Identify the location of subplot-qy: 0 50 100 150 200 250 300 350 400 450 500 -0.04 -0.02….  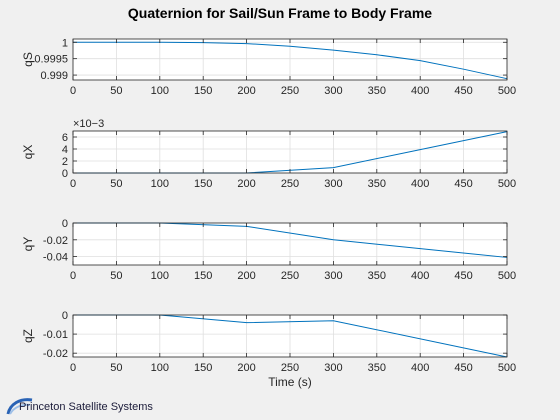
(268, 250).